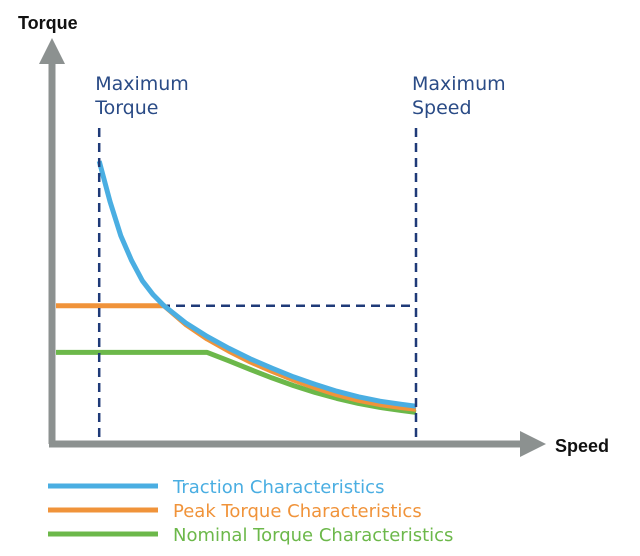  I want to click on series-line-peak-torque-characteristics, so click(236, 357).